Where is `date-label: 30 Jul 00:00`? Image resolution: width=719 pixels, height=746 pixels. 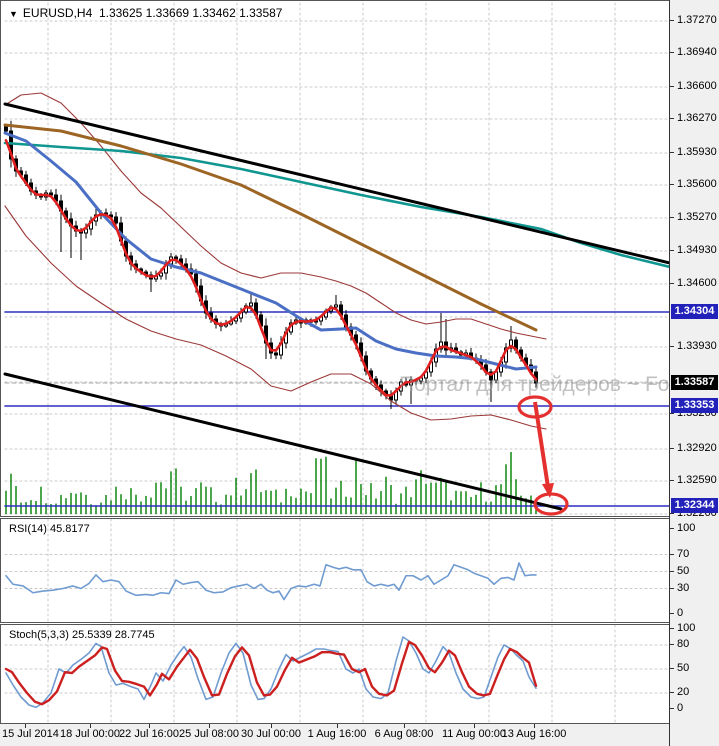
date-label: 30 Jul 00:00 is located at coordinates (271, 734).